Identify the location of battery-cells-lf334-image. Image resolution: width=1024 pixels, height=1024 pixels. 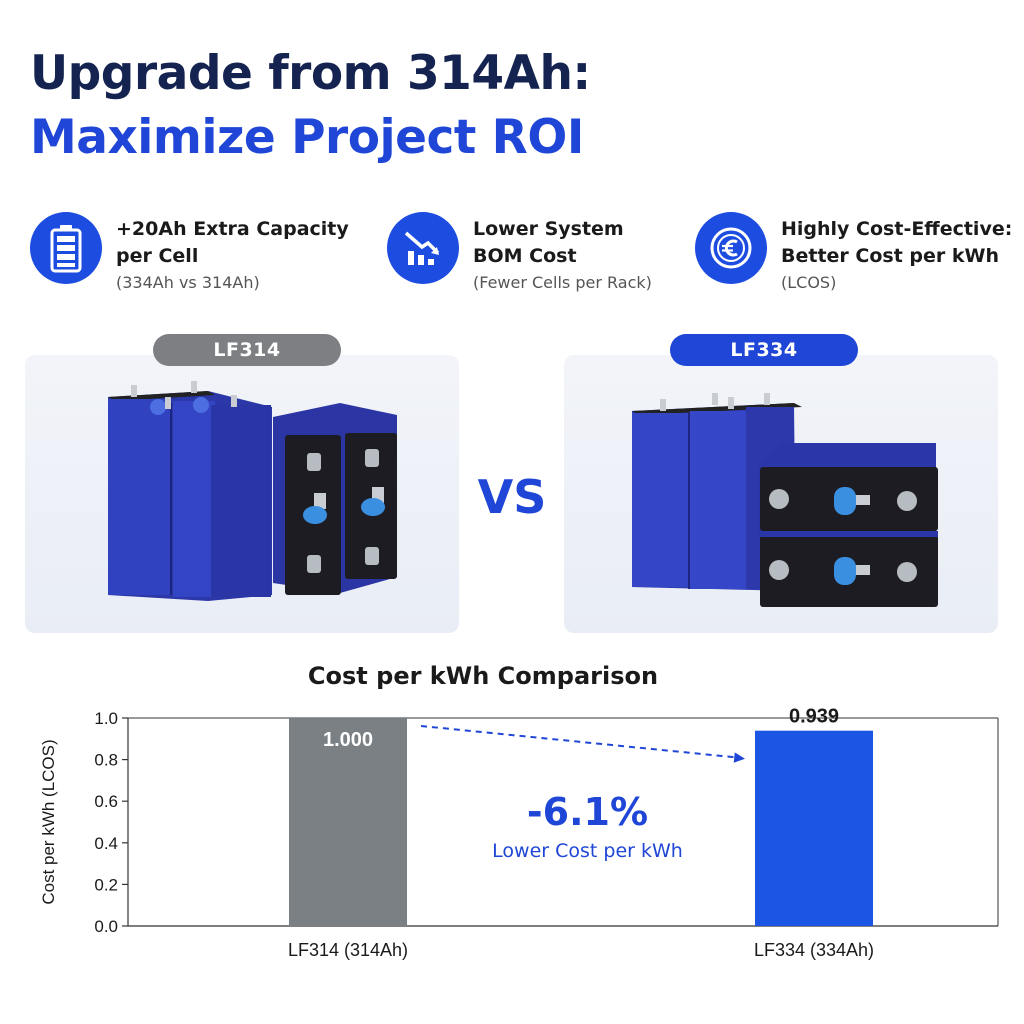
(785, 500).